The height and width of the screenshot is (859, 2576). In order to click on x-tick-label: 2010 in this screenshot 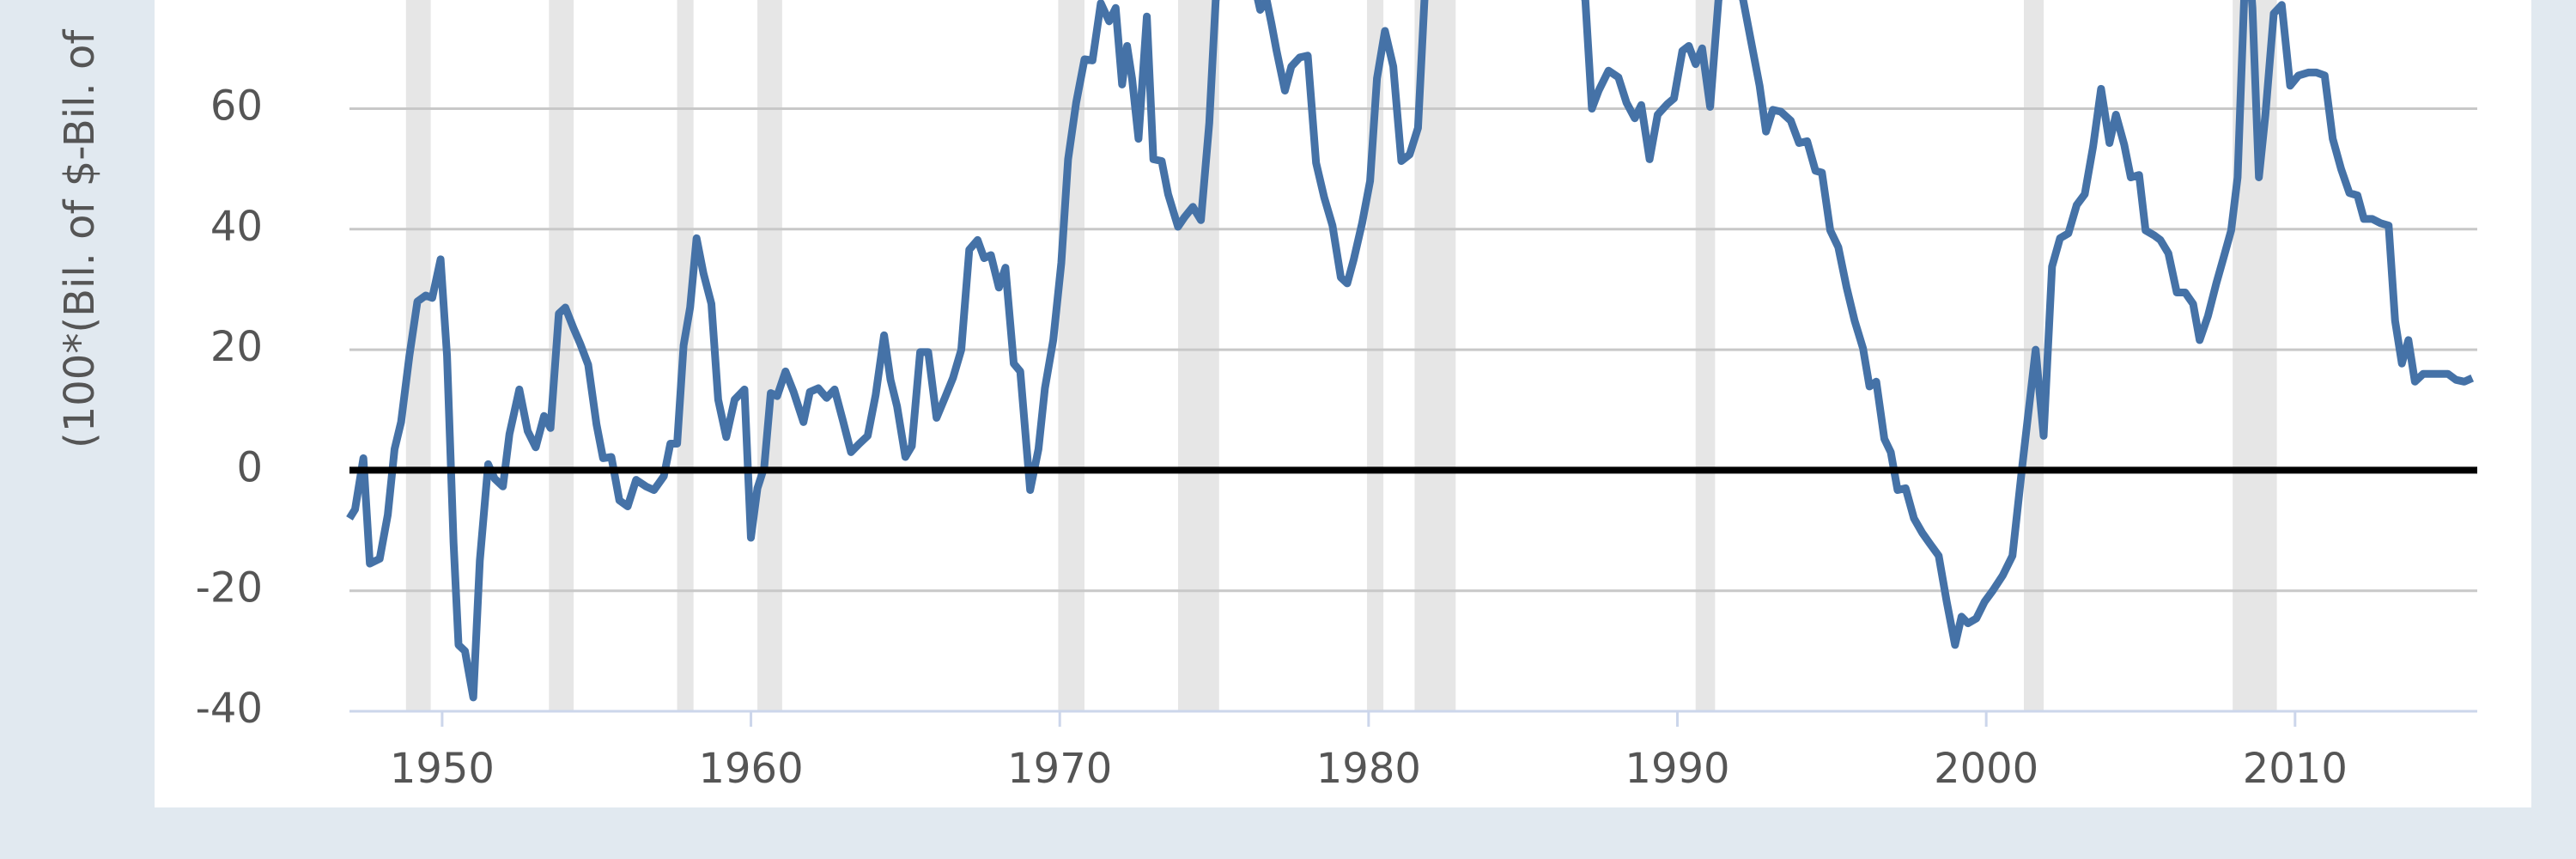, I will do `click(2295, 769)`.